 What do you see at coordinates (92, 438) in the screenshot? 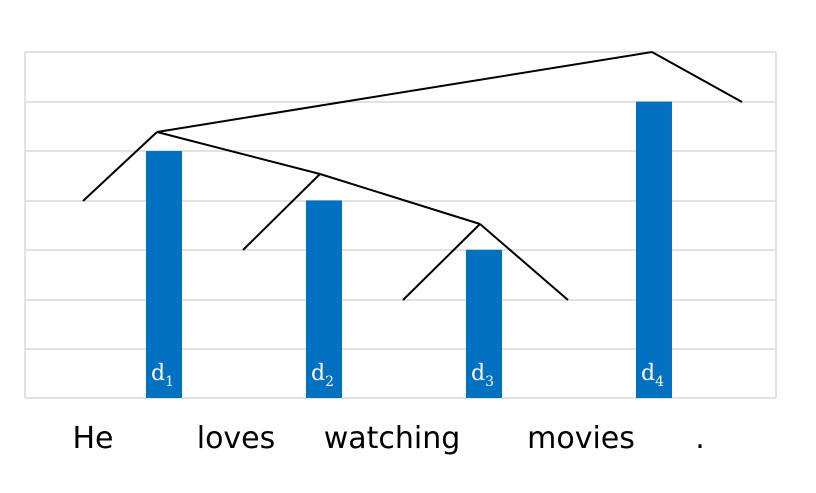
I see `word-he: He` at bounding box center [92, 438].